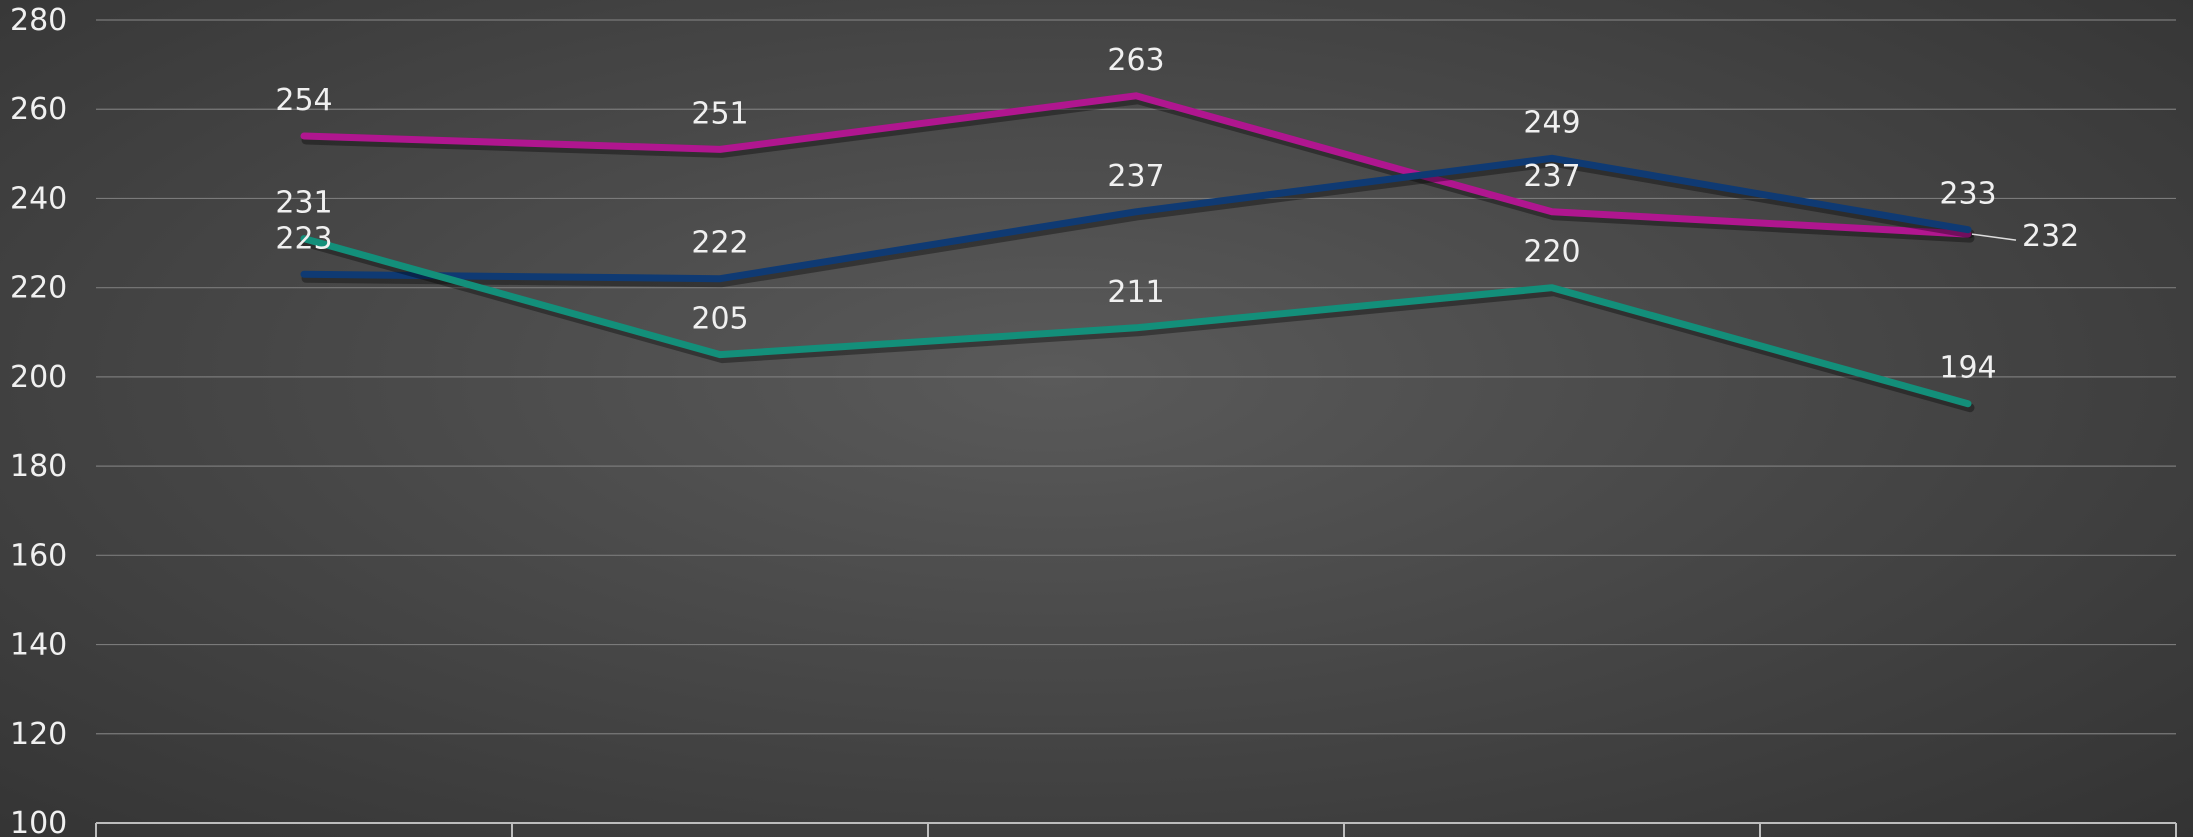 The image size is (2193, 837). Describe the element at coordinates (303, 100) in the screenshot. I see `data-label: 254` at that location.